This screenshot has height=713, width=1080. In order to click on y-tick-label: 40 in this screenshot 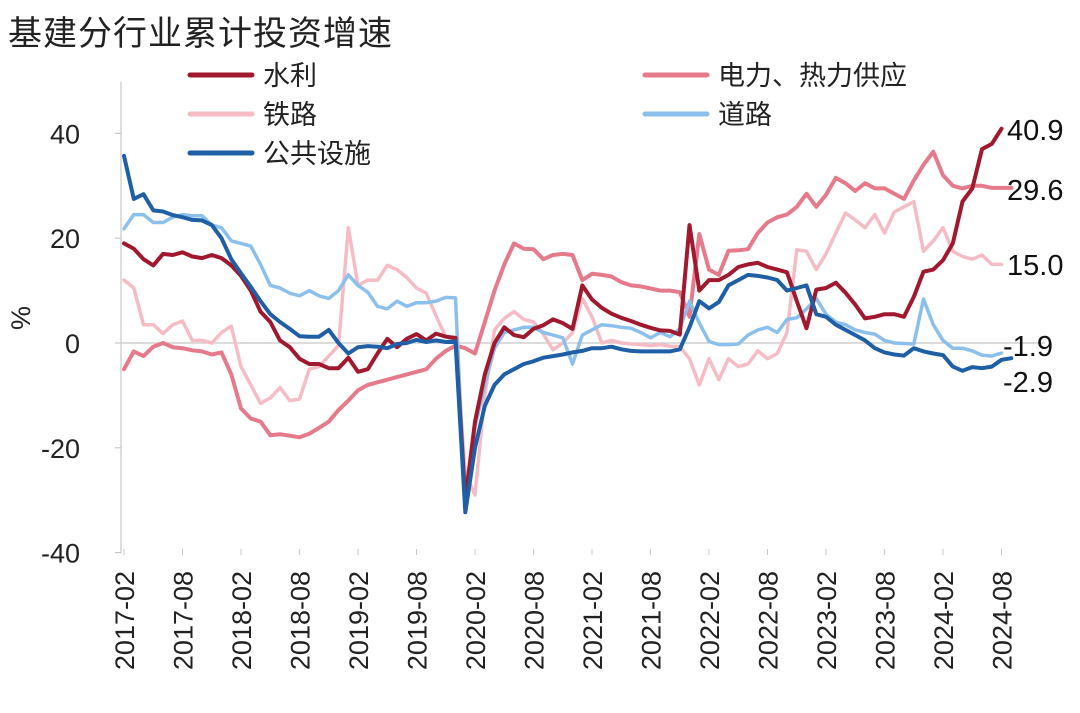, I will do `click(65, 134)`.